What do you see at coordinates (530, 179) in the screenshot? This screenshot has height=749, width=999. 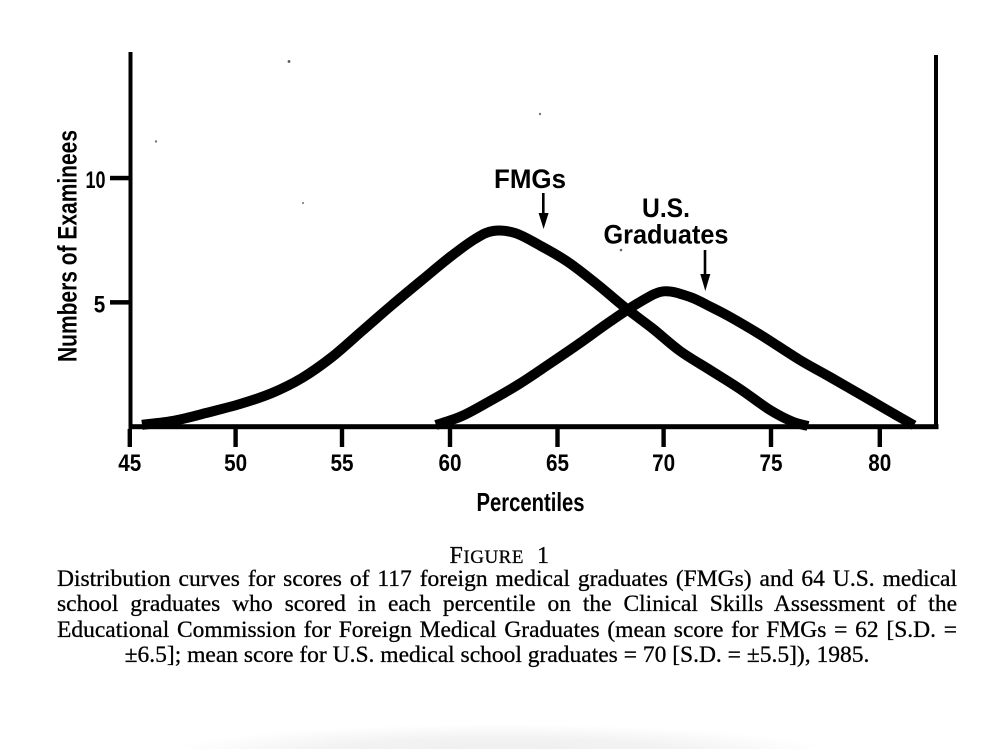 I see `svg-text: FMGs` at bounding box center [530, 179].